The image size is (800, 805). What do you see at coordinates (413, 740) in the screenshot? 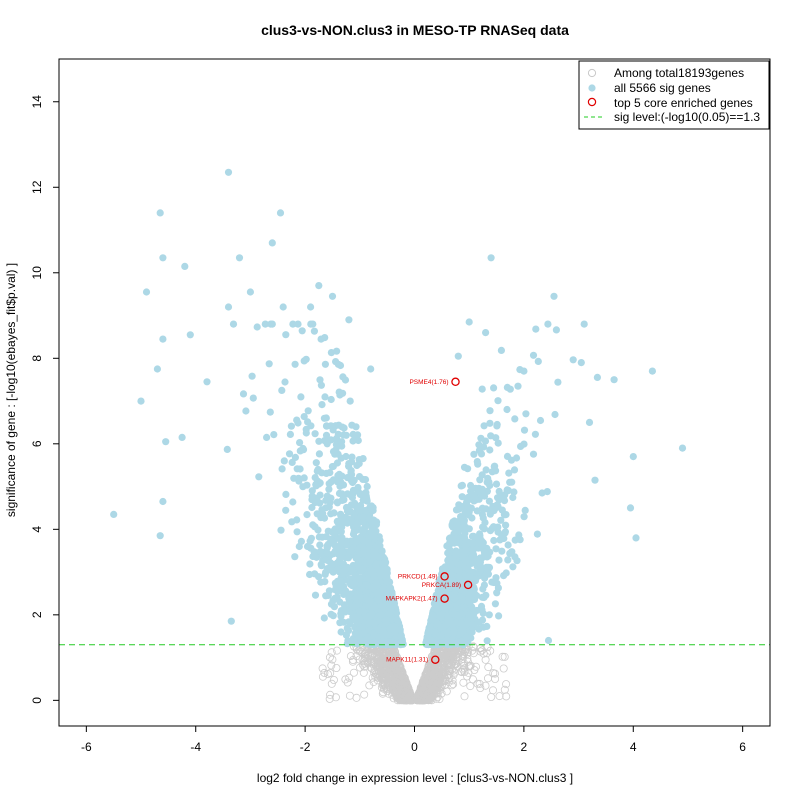
I see `x-axis: -6 -4 -2 0 2 4 6` at bounding box center [413, 740].